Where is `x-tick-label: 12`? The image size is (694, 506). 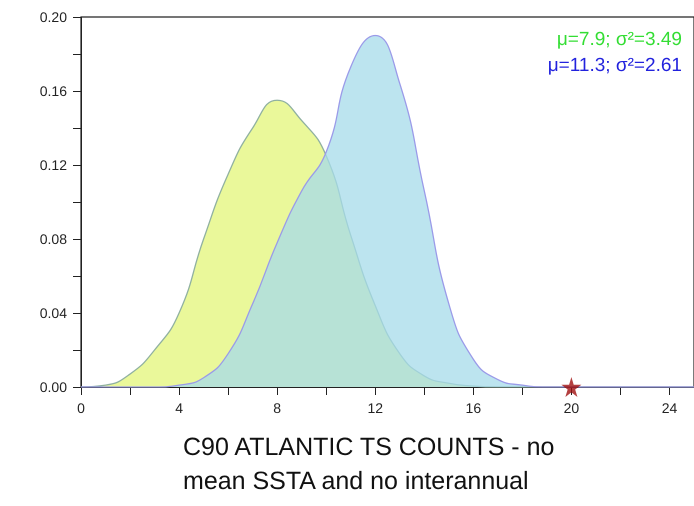
x-tick-label: 12 is located at coordinates (375, 408).